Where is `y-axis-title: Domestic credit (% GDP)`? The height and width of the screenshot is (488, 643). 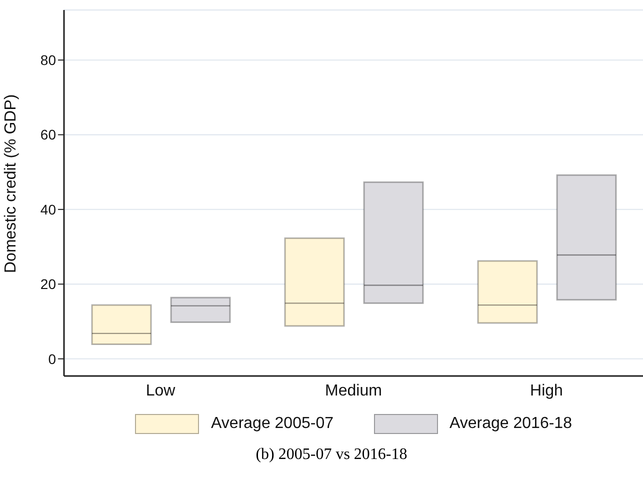 y-axis-title: Domestic credit (% GDP) is located at coordinates (11, 183).